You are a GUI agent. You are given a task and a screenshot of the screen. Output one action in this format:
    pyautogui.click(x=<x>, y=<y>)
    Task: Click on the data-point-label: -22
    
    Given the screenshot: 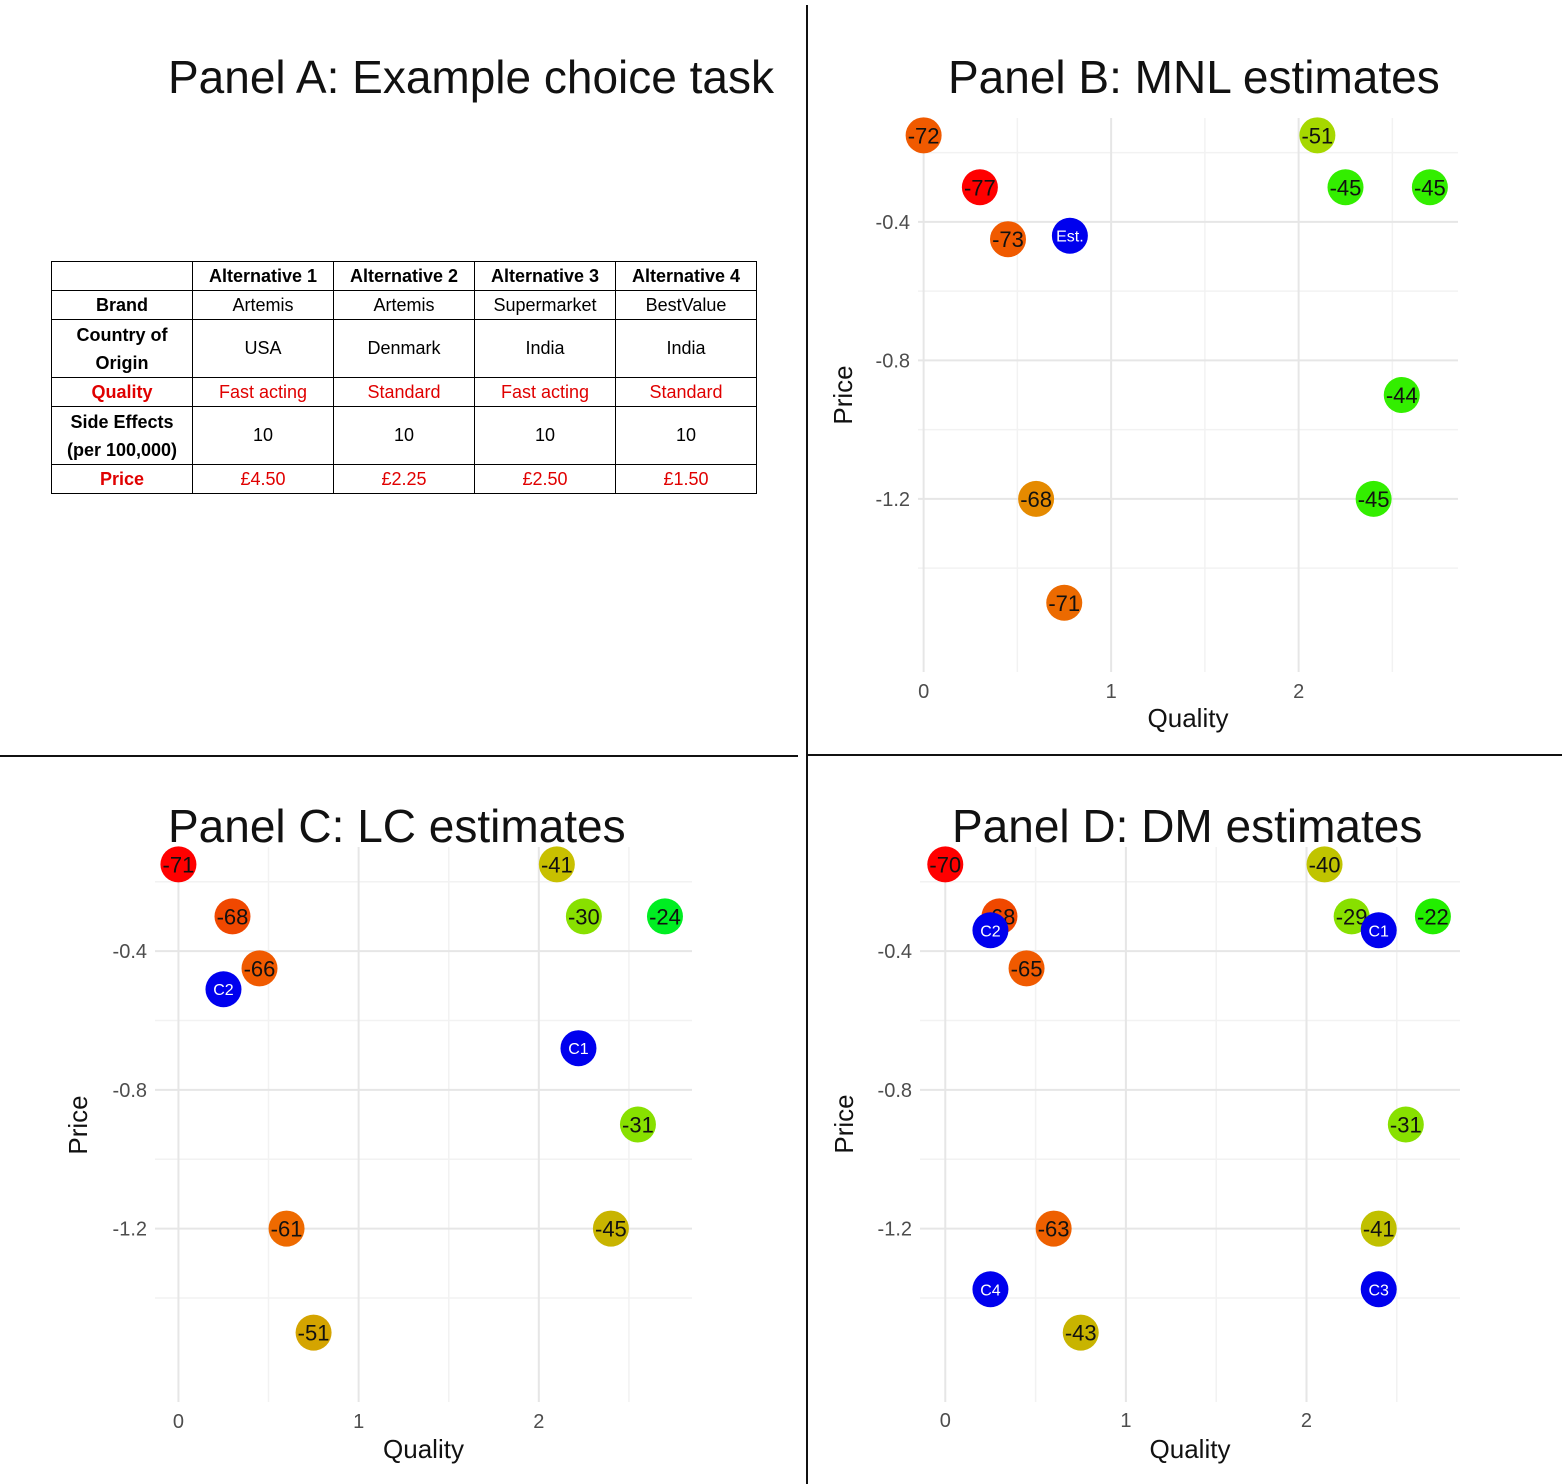 What is the action you would take?
    pyautogui.click(x=1433, y=916)
    